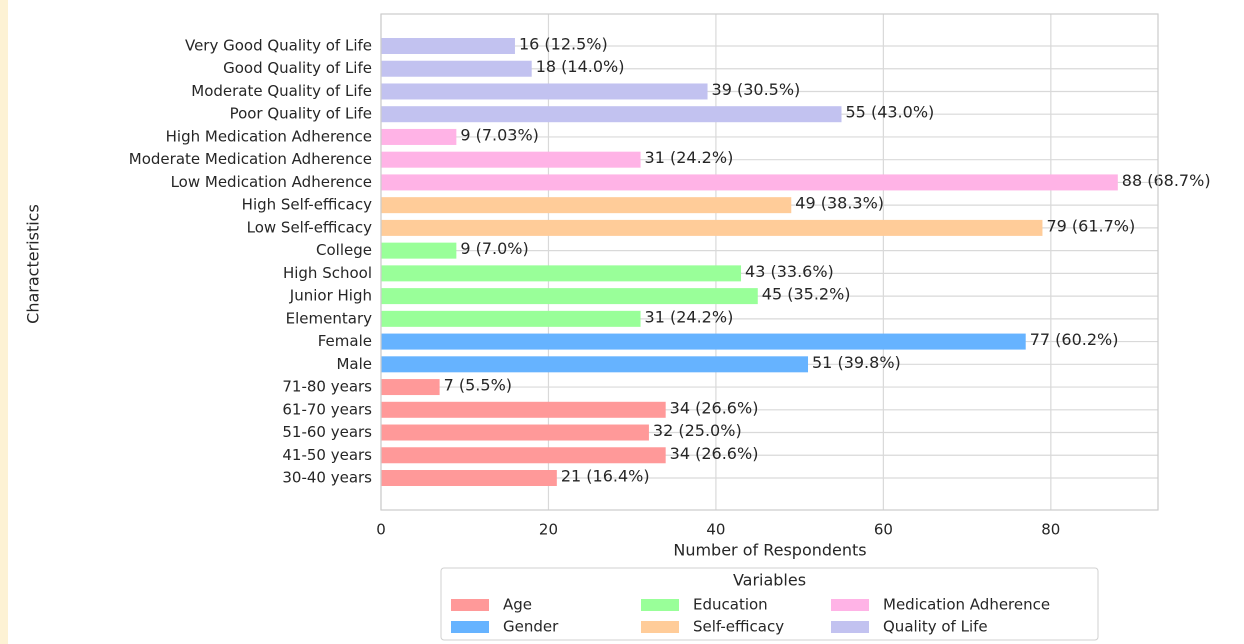  What do you see at coordinates (856, 362) in the screenshot?
I see `value-label: 51 (39.8%)` at bounding box center [856, 362].